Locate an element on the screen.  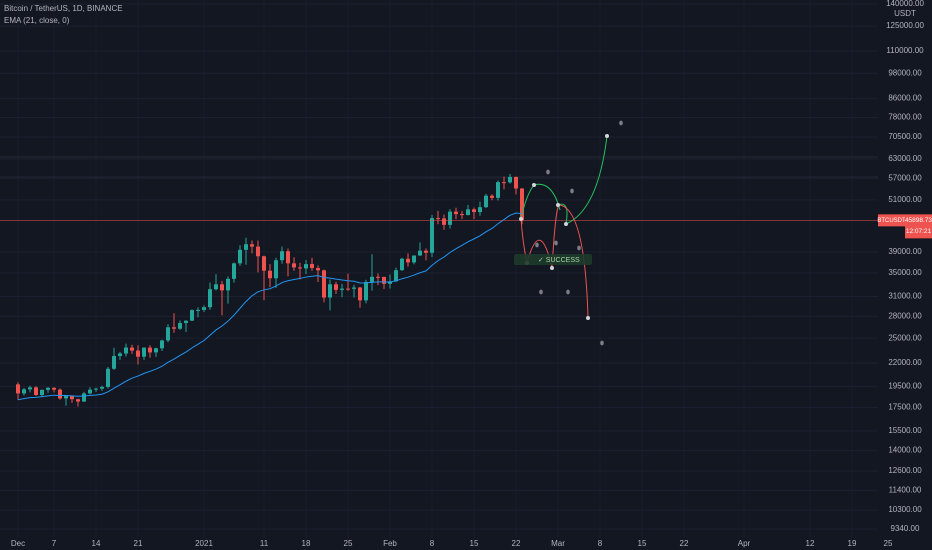
x-tick-label: 22 is located at coordinates (684, 543).